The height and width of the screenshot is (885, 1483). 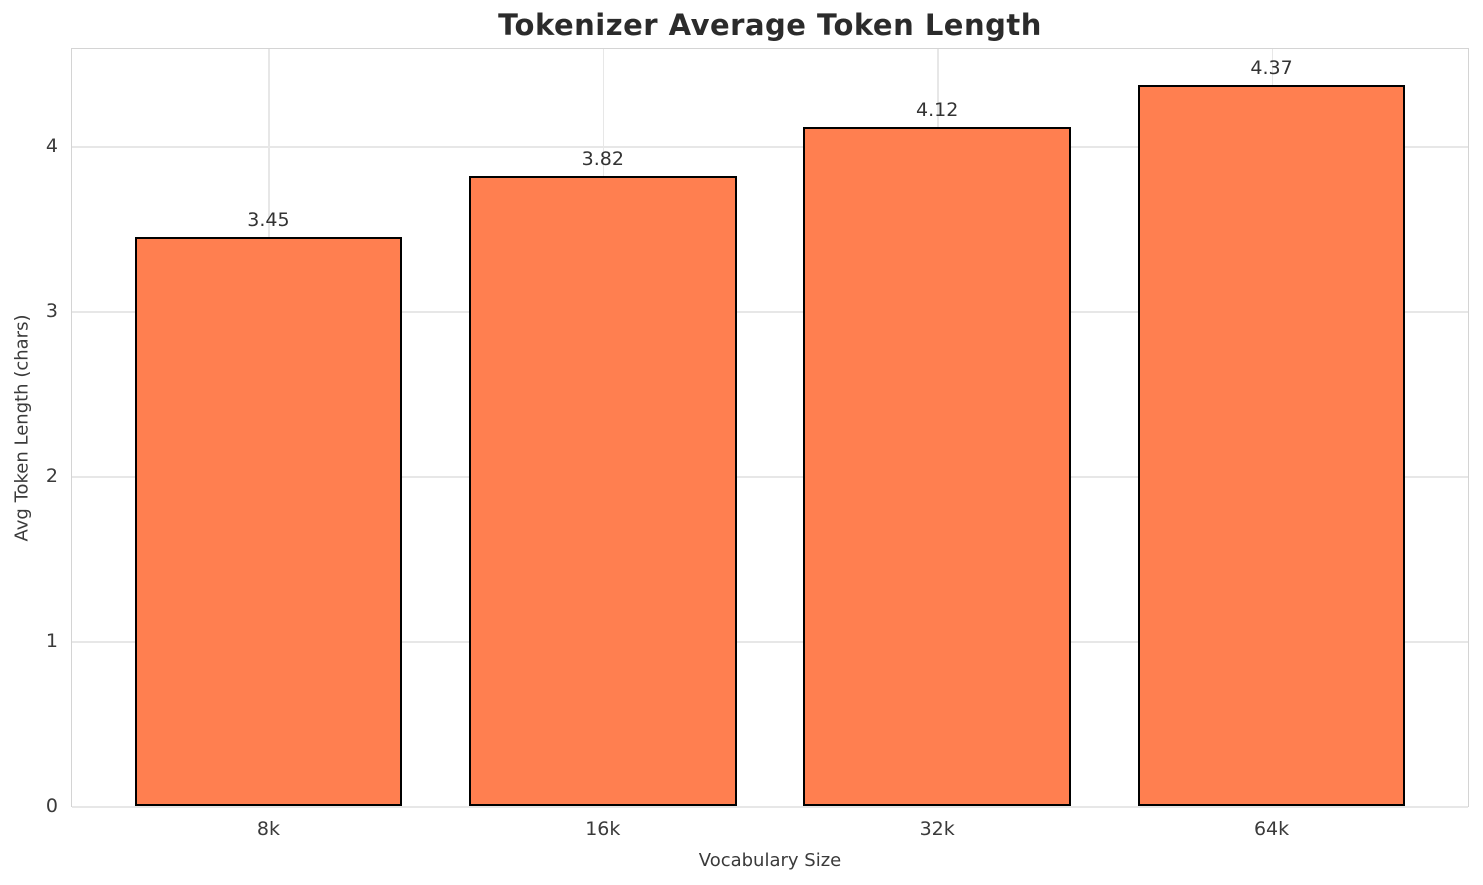 I want to click on x-axis-tick-label: 64k, so click(x=1271, y=829).